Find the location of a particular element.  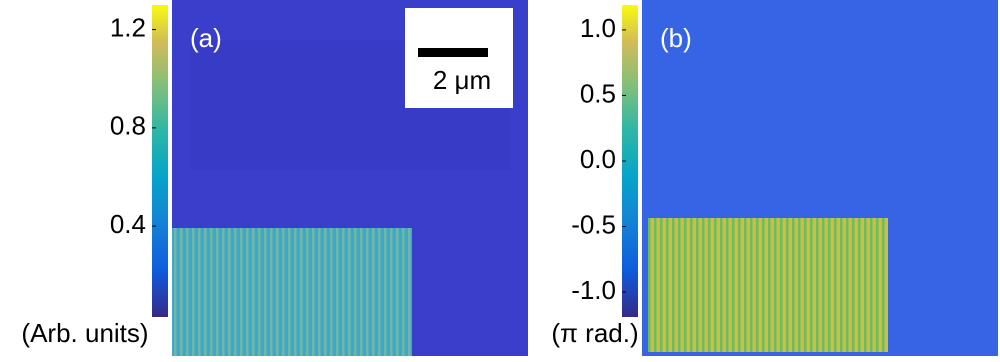

colorbar-tick-label: 1.0 is located at coordinates (598, 28).